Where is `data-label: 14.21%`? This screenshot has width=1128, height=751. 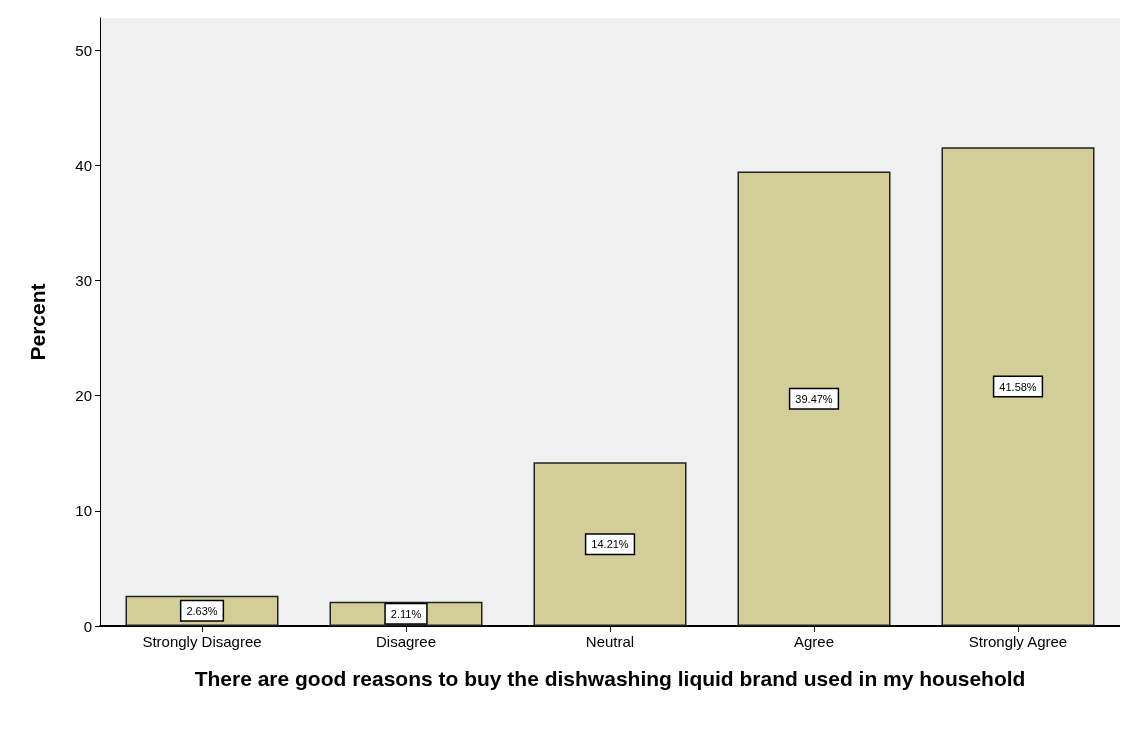 data-label: 14.21% is located at coordinates (610, 544).